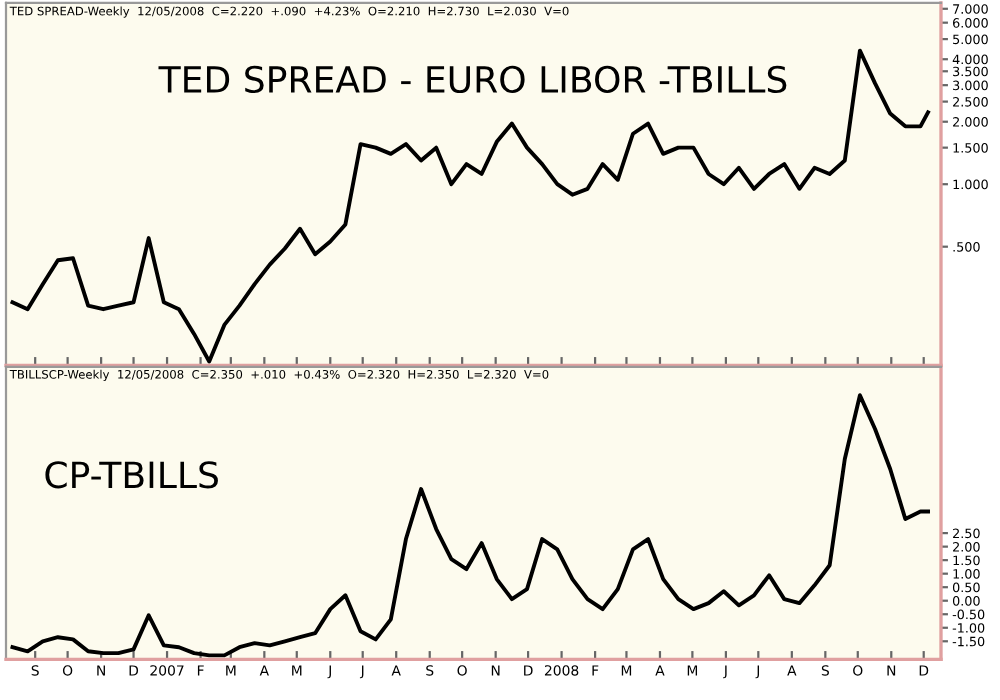 Image resolution: width=1000 pixels, height=700 pixels. I want to click on text: CP-TBILLS, so click(131, 475).